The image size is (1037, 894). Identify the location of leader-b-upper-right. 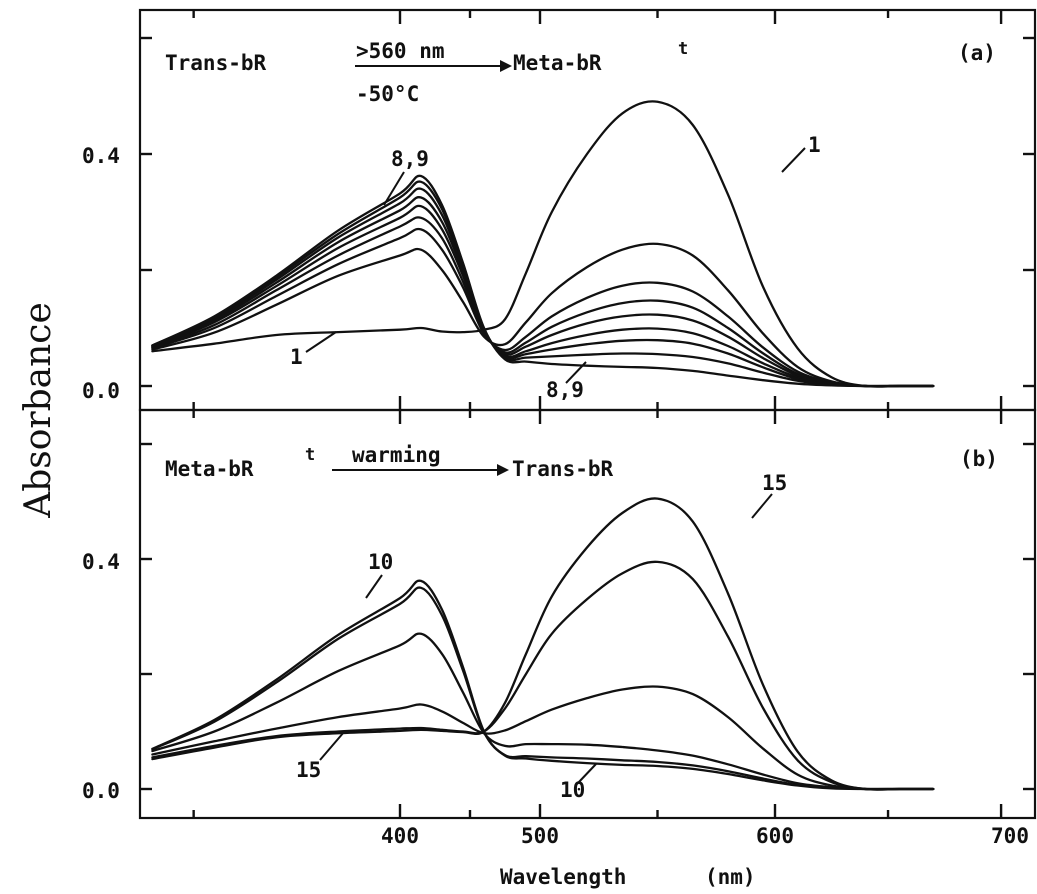
(762, 506).